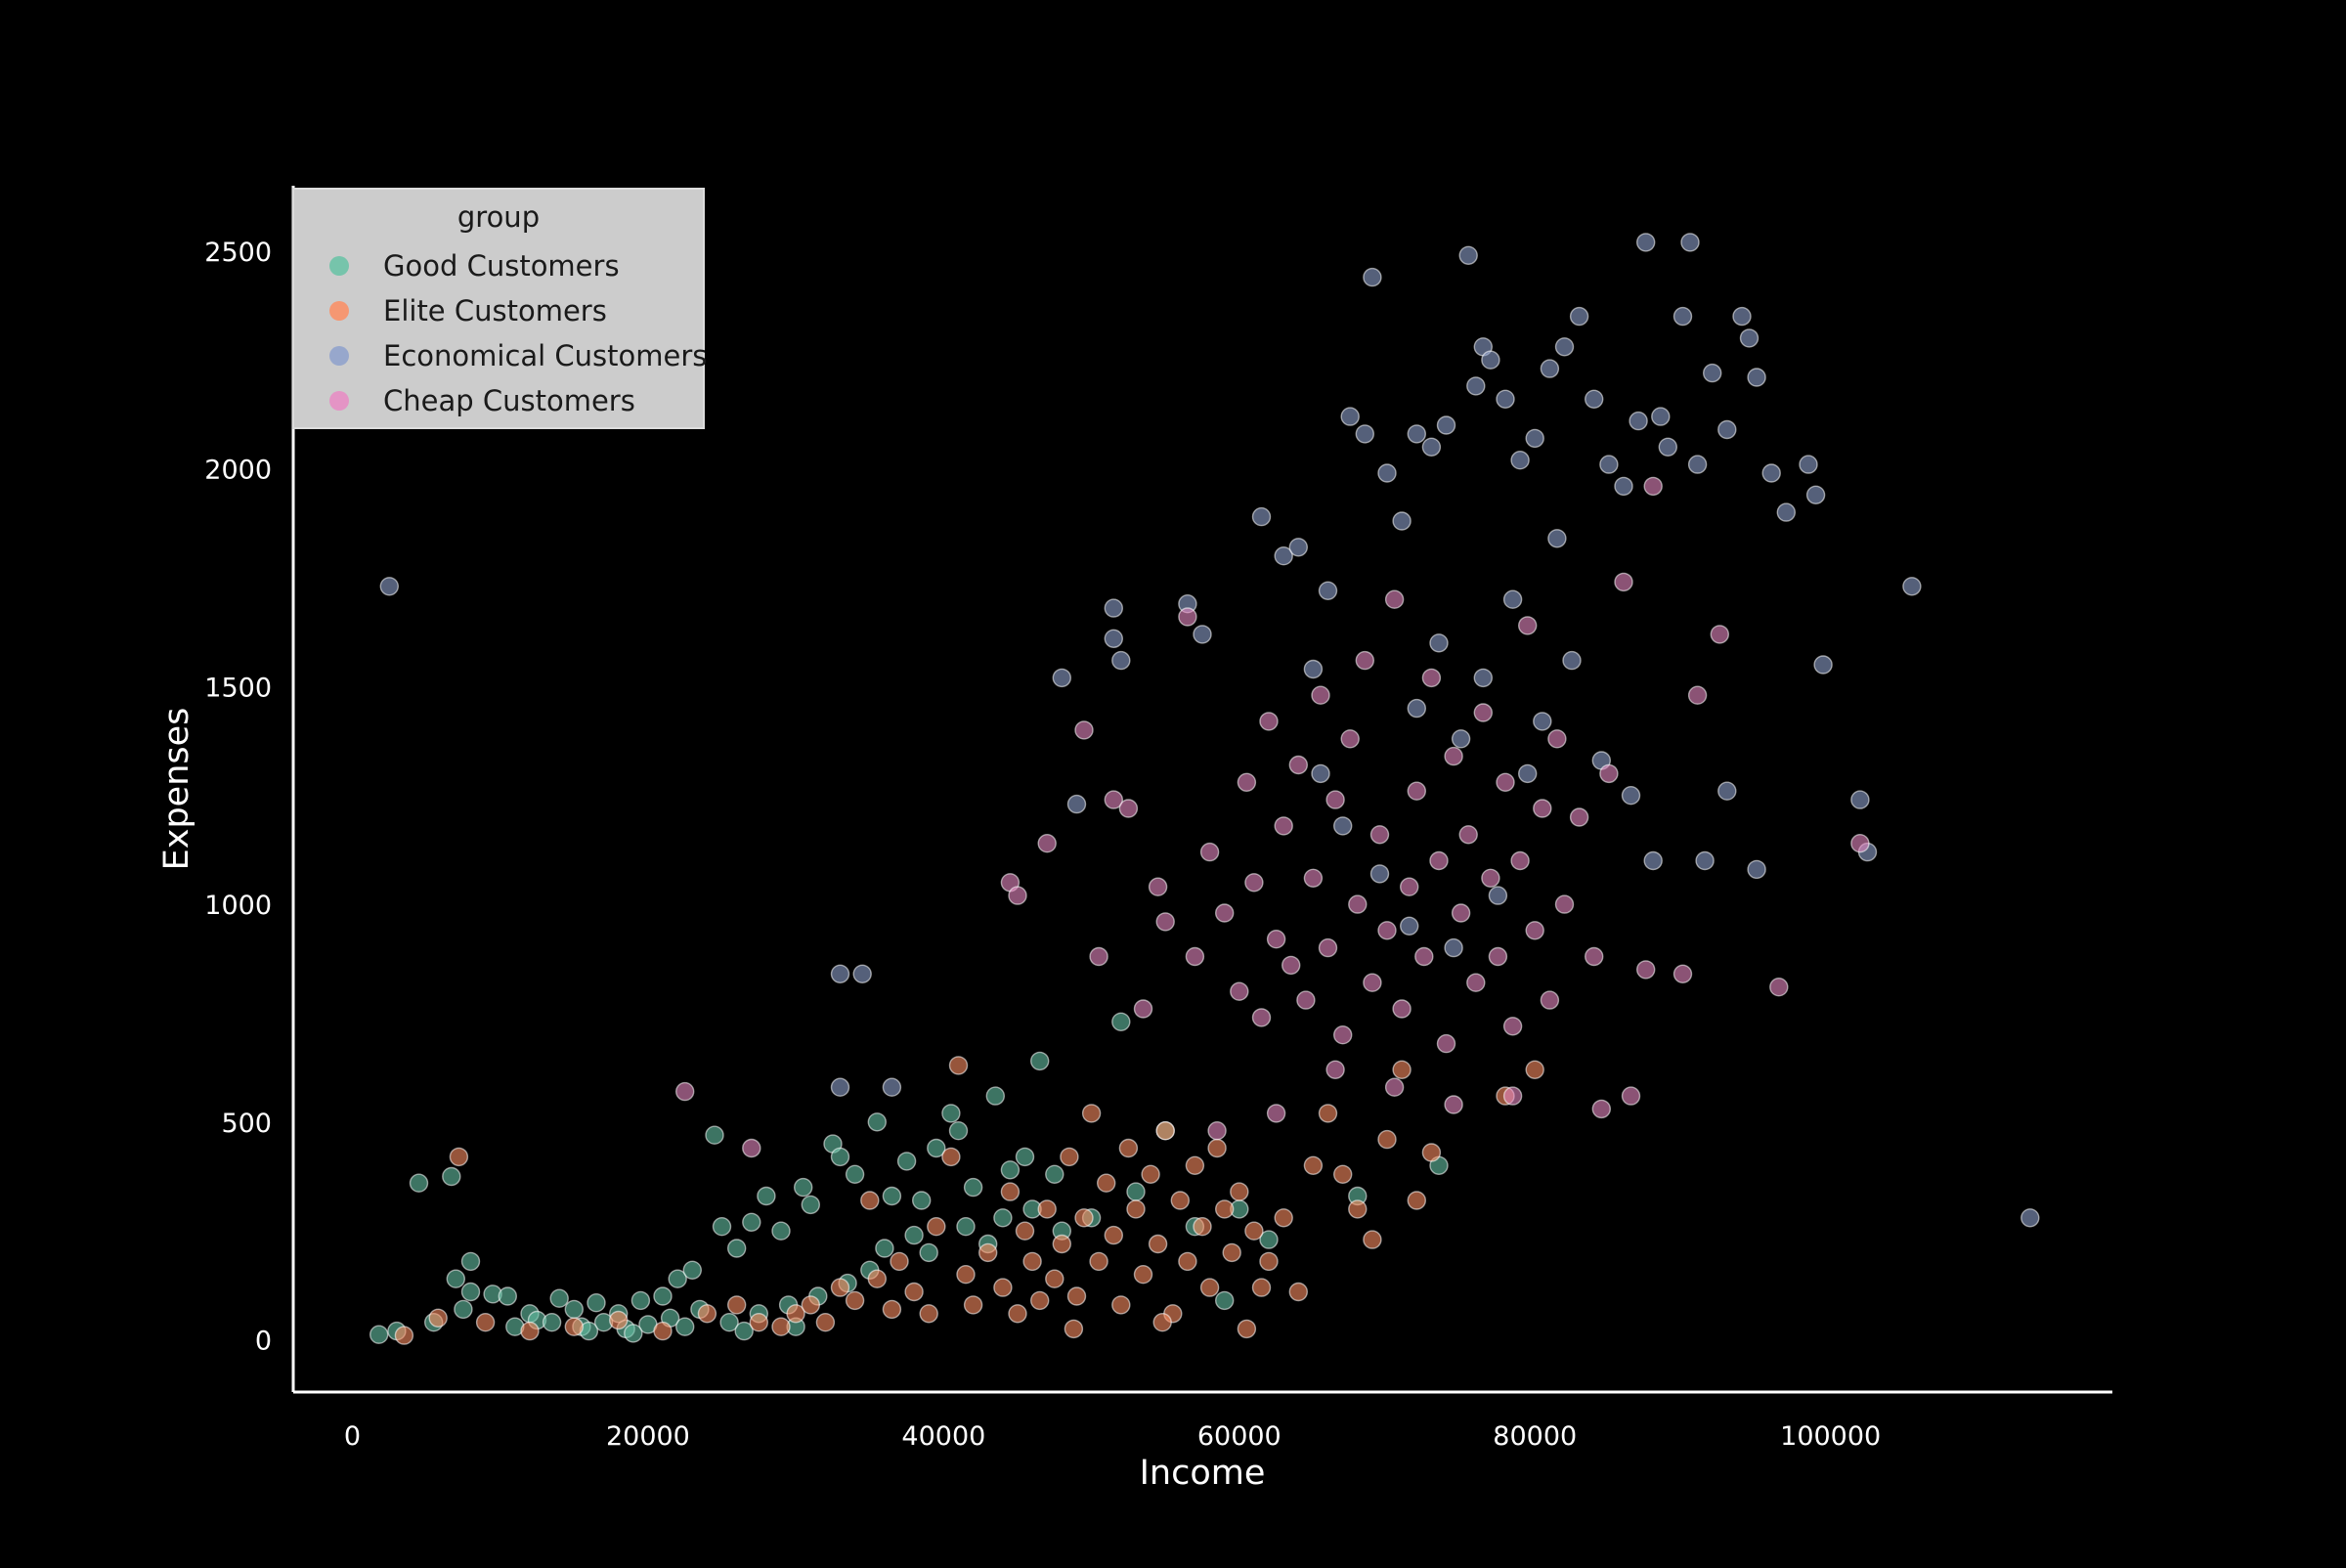 This screenshot has width=2346, height=1568. What do you see at coordinates (238, 797) in the screenshot?
I see `y-axis-ticks: 0 500 1000 1500 2000 2500` at bounding box center [238, 797].